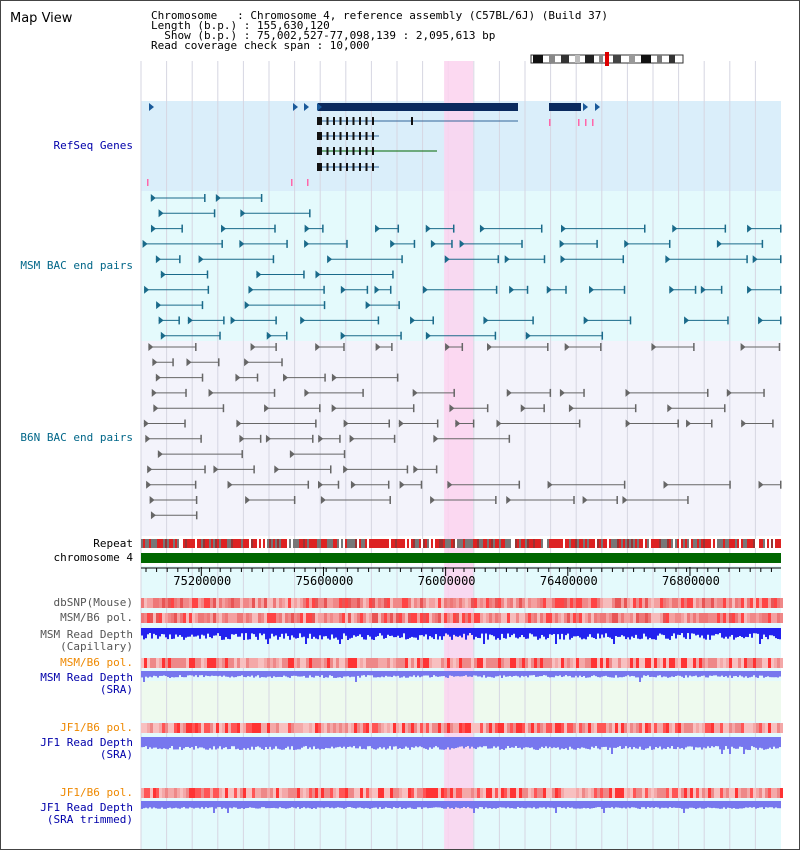 Image resolution: width=800 pixels, height=850 pixels. What do you see at coordinates (86, 683) in the screenshot?
I see `track-label-msm-depth-sra: MSM Read Depth (SRA)` at bounding box center [86, 683].